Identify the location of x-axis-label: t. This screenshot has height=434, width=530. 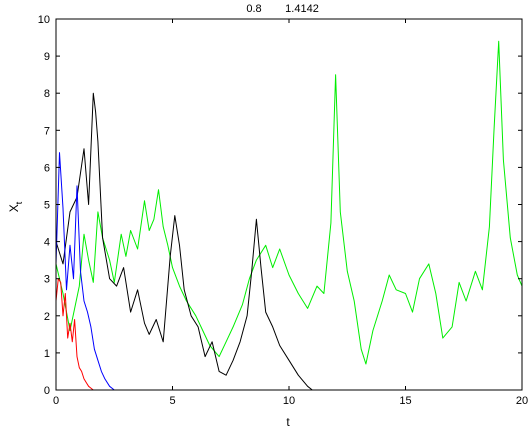
(288, 422).